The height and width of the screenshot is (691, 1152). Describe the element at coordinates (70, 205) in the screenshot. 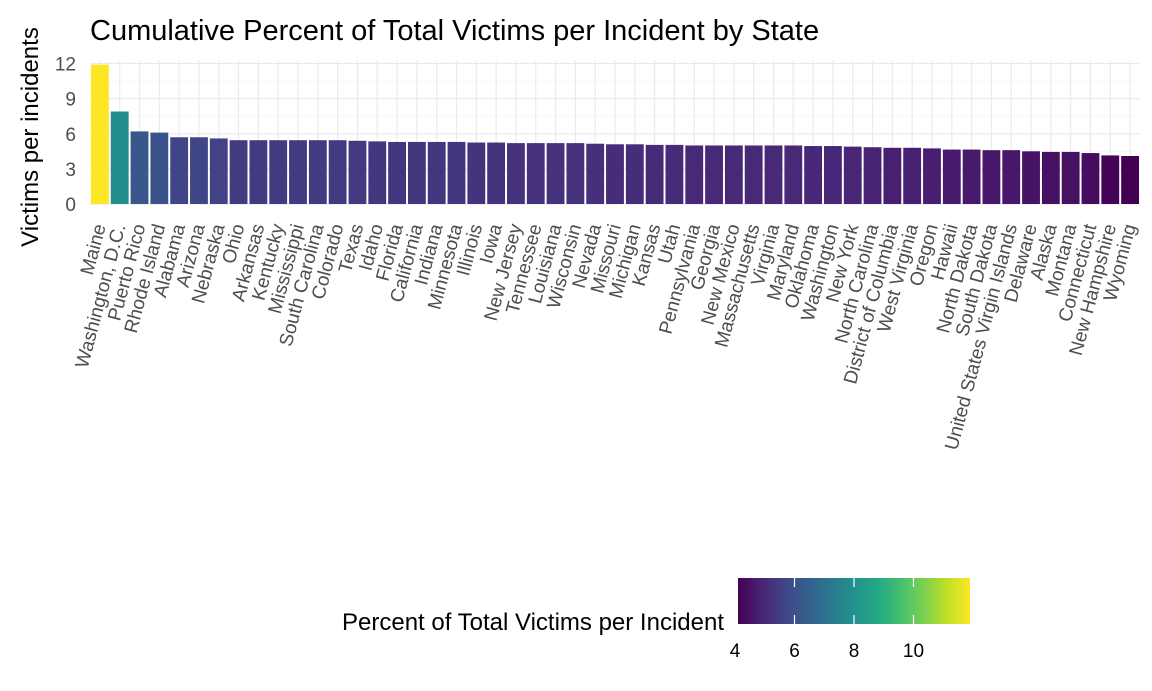

I see `y-tick-label: 0` at that location.